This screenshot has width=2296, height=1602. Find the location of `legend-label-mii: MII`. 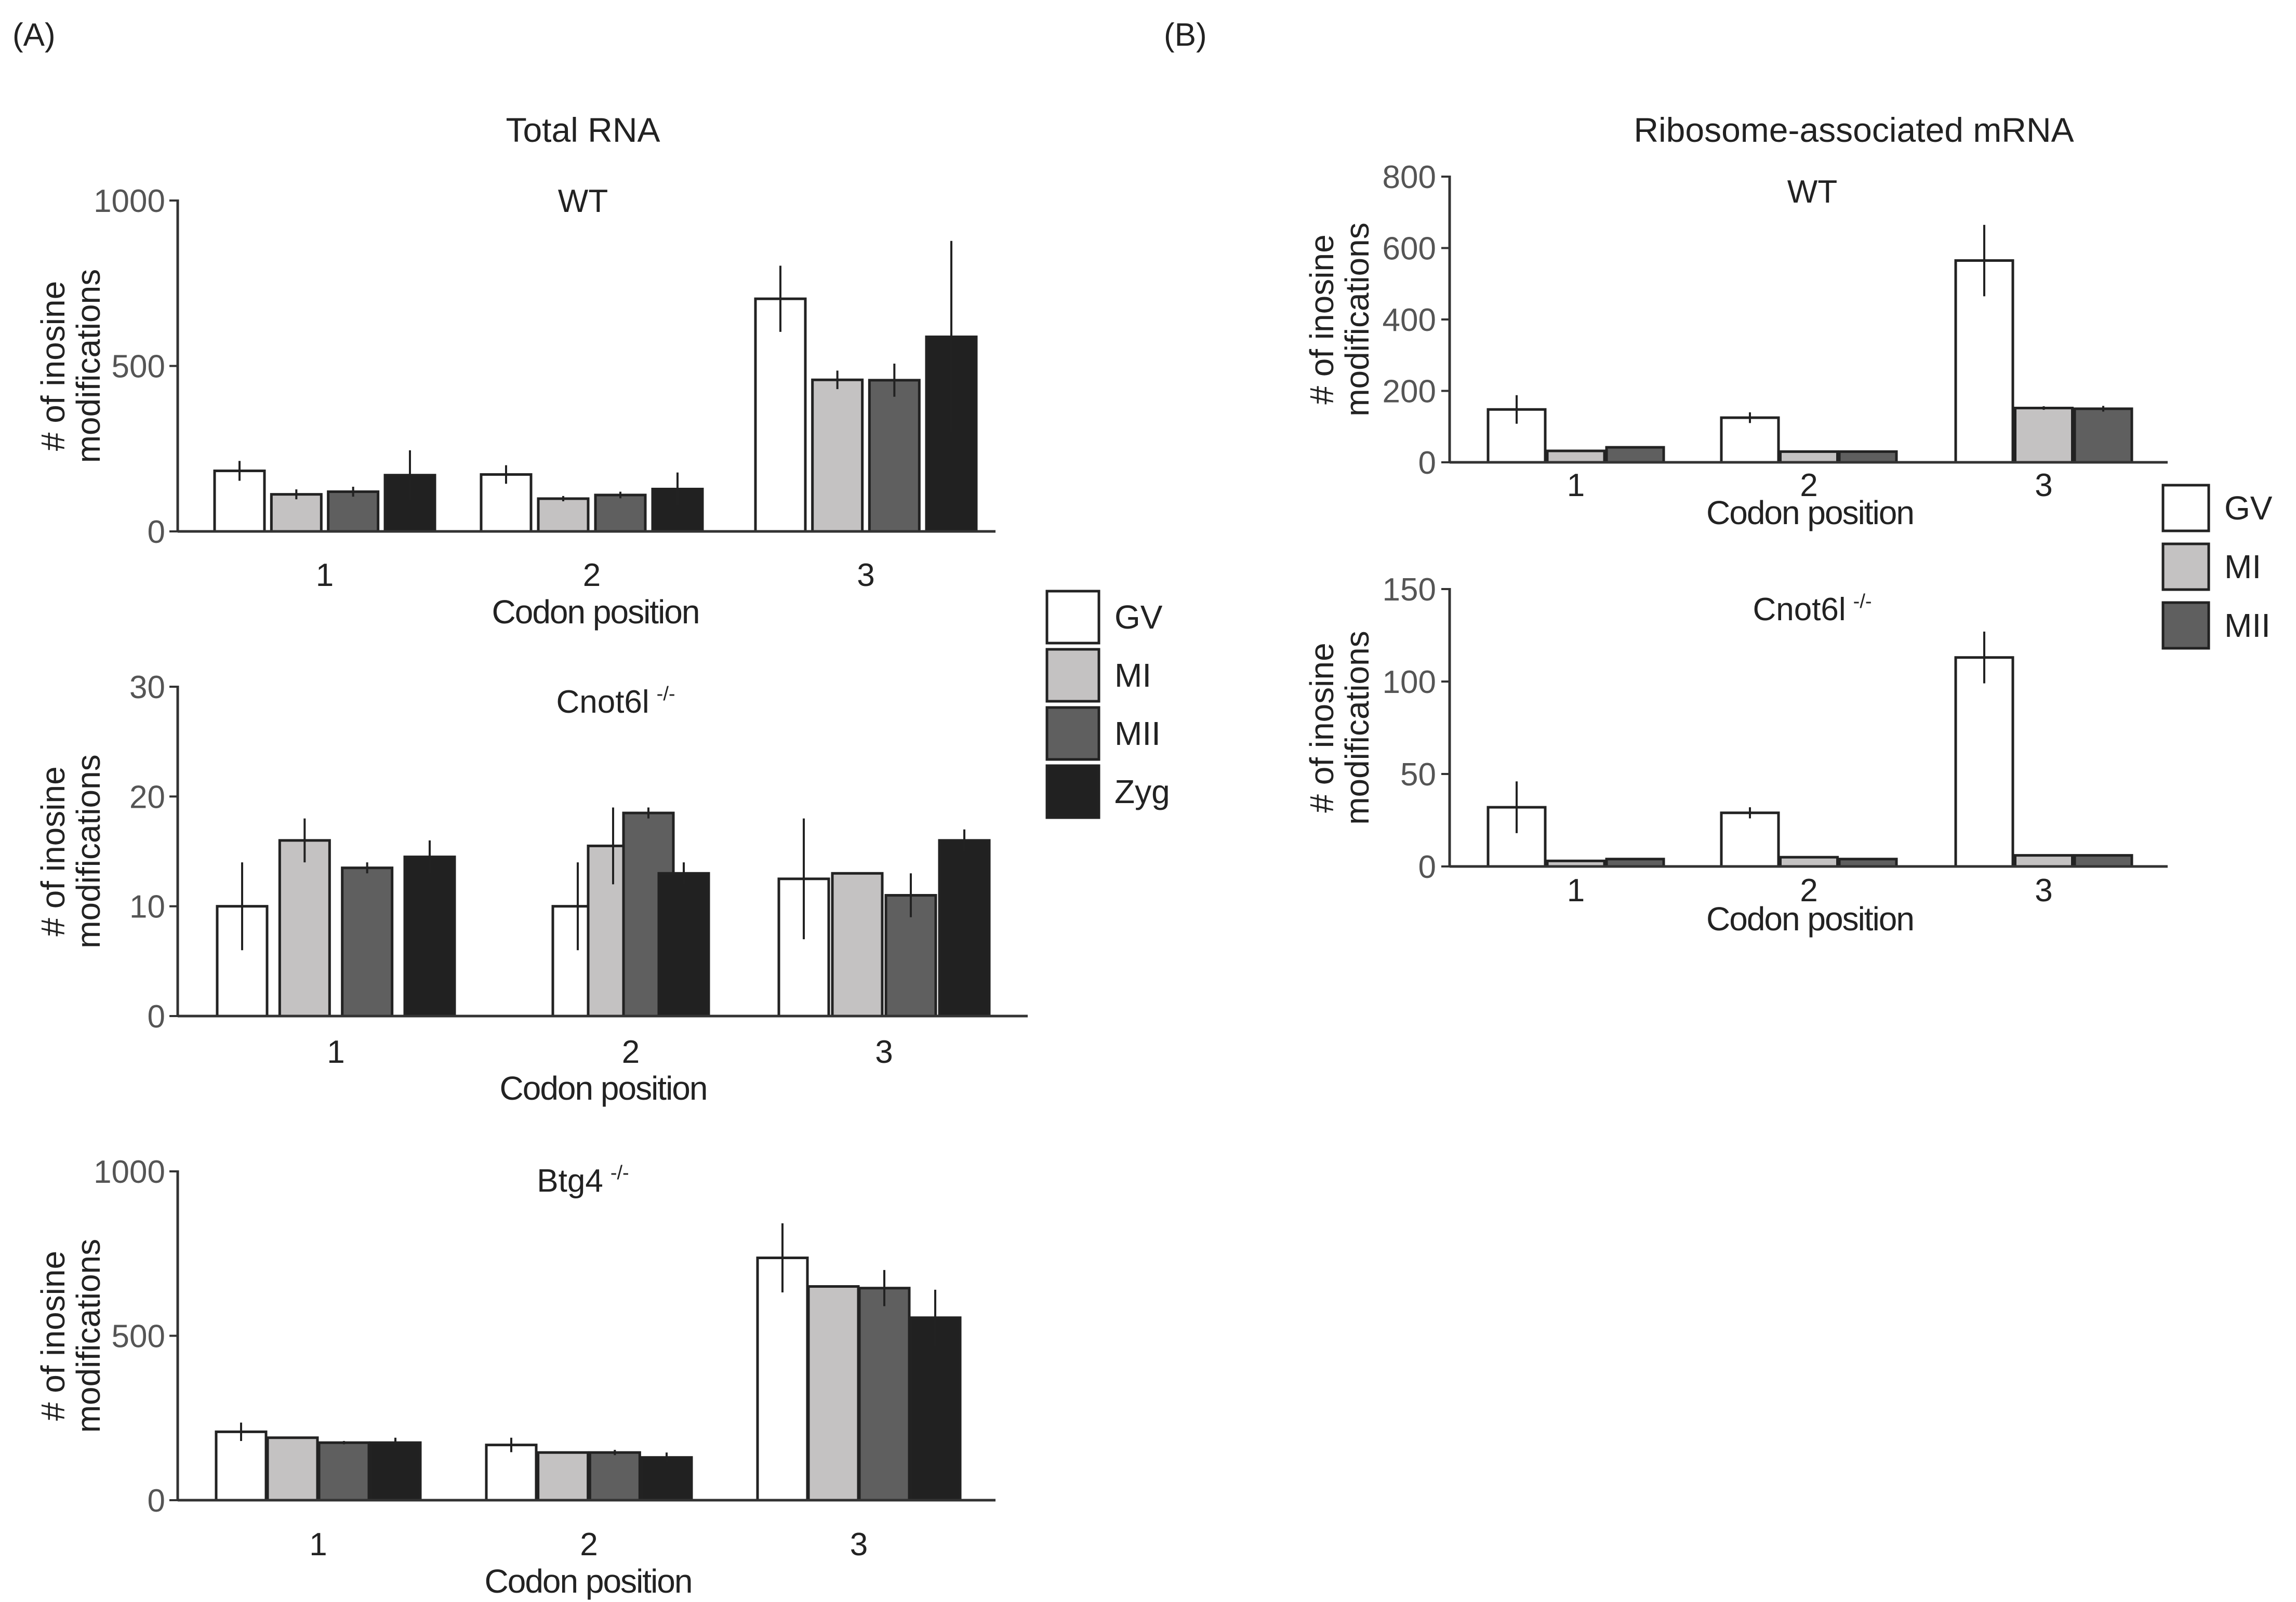

legend-label-mii: MII is located at coordinates (1138, 734).